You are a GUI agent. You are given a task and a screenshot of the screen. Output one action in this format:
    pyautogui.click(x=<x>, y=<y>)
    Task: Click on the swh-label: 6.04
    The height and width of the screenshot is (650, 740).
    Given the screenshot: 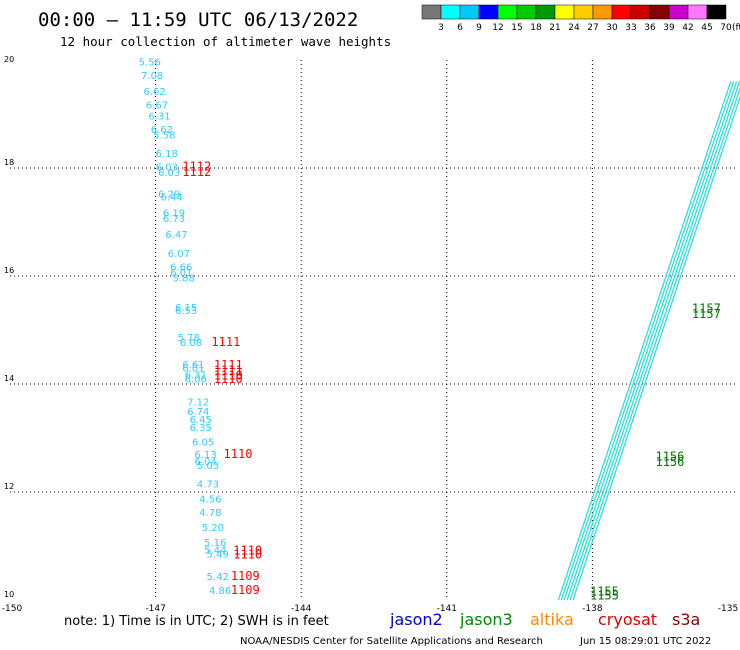 What is the action you would take?
    pyautogui.click(x=205, y=462)
    